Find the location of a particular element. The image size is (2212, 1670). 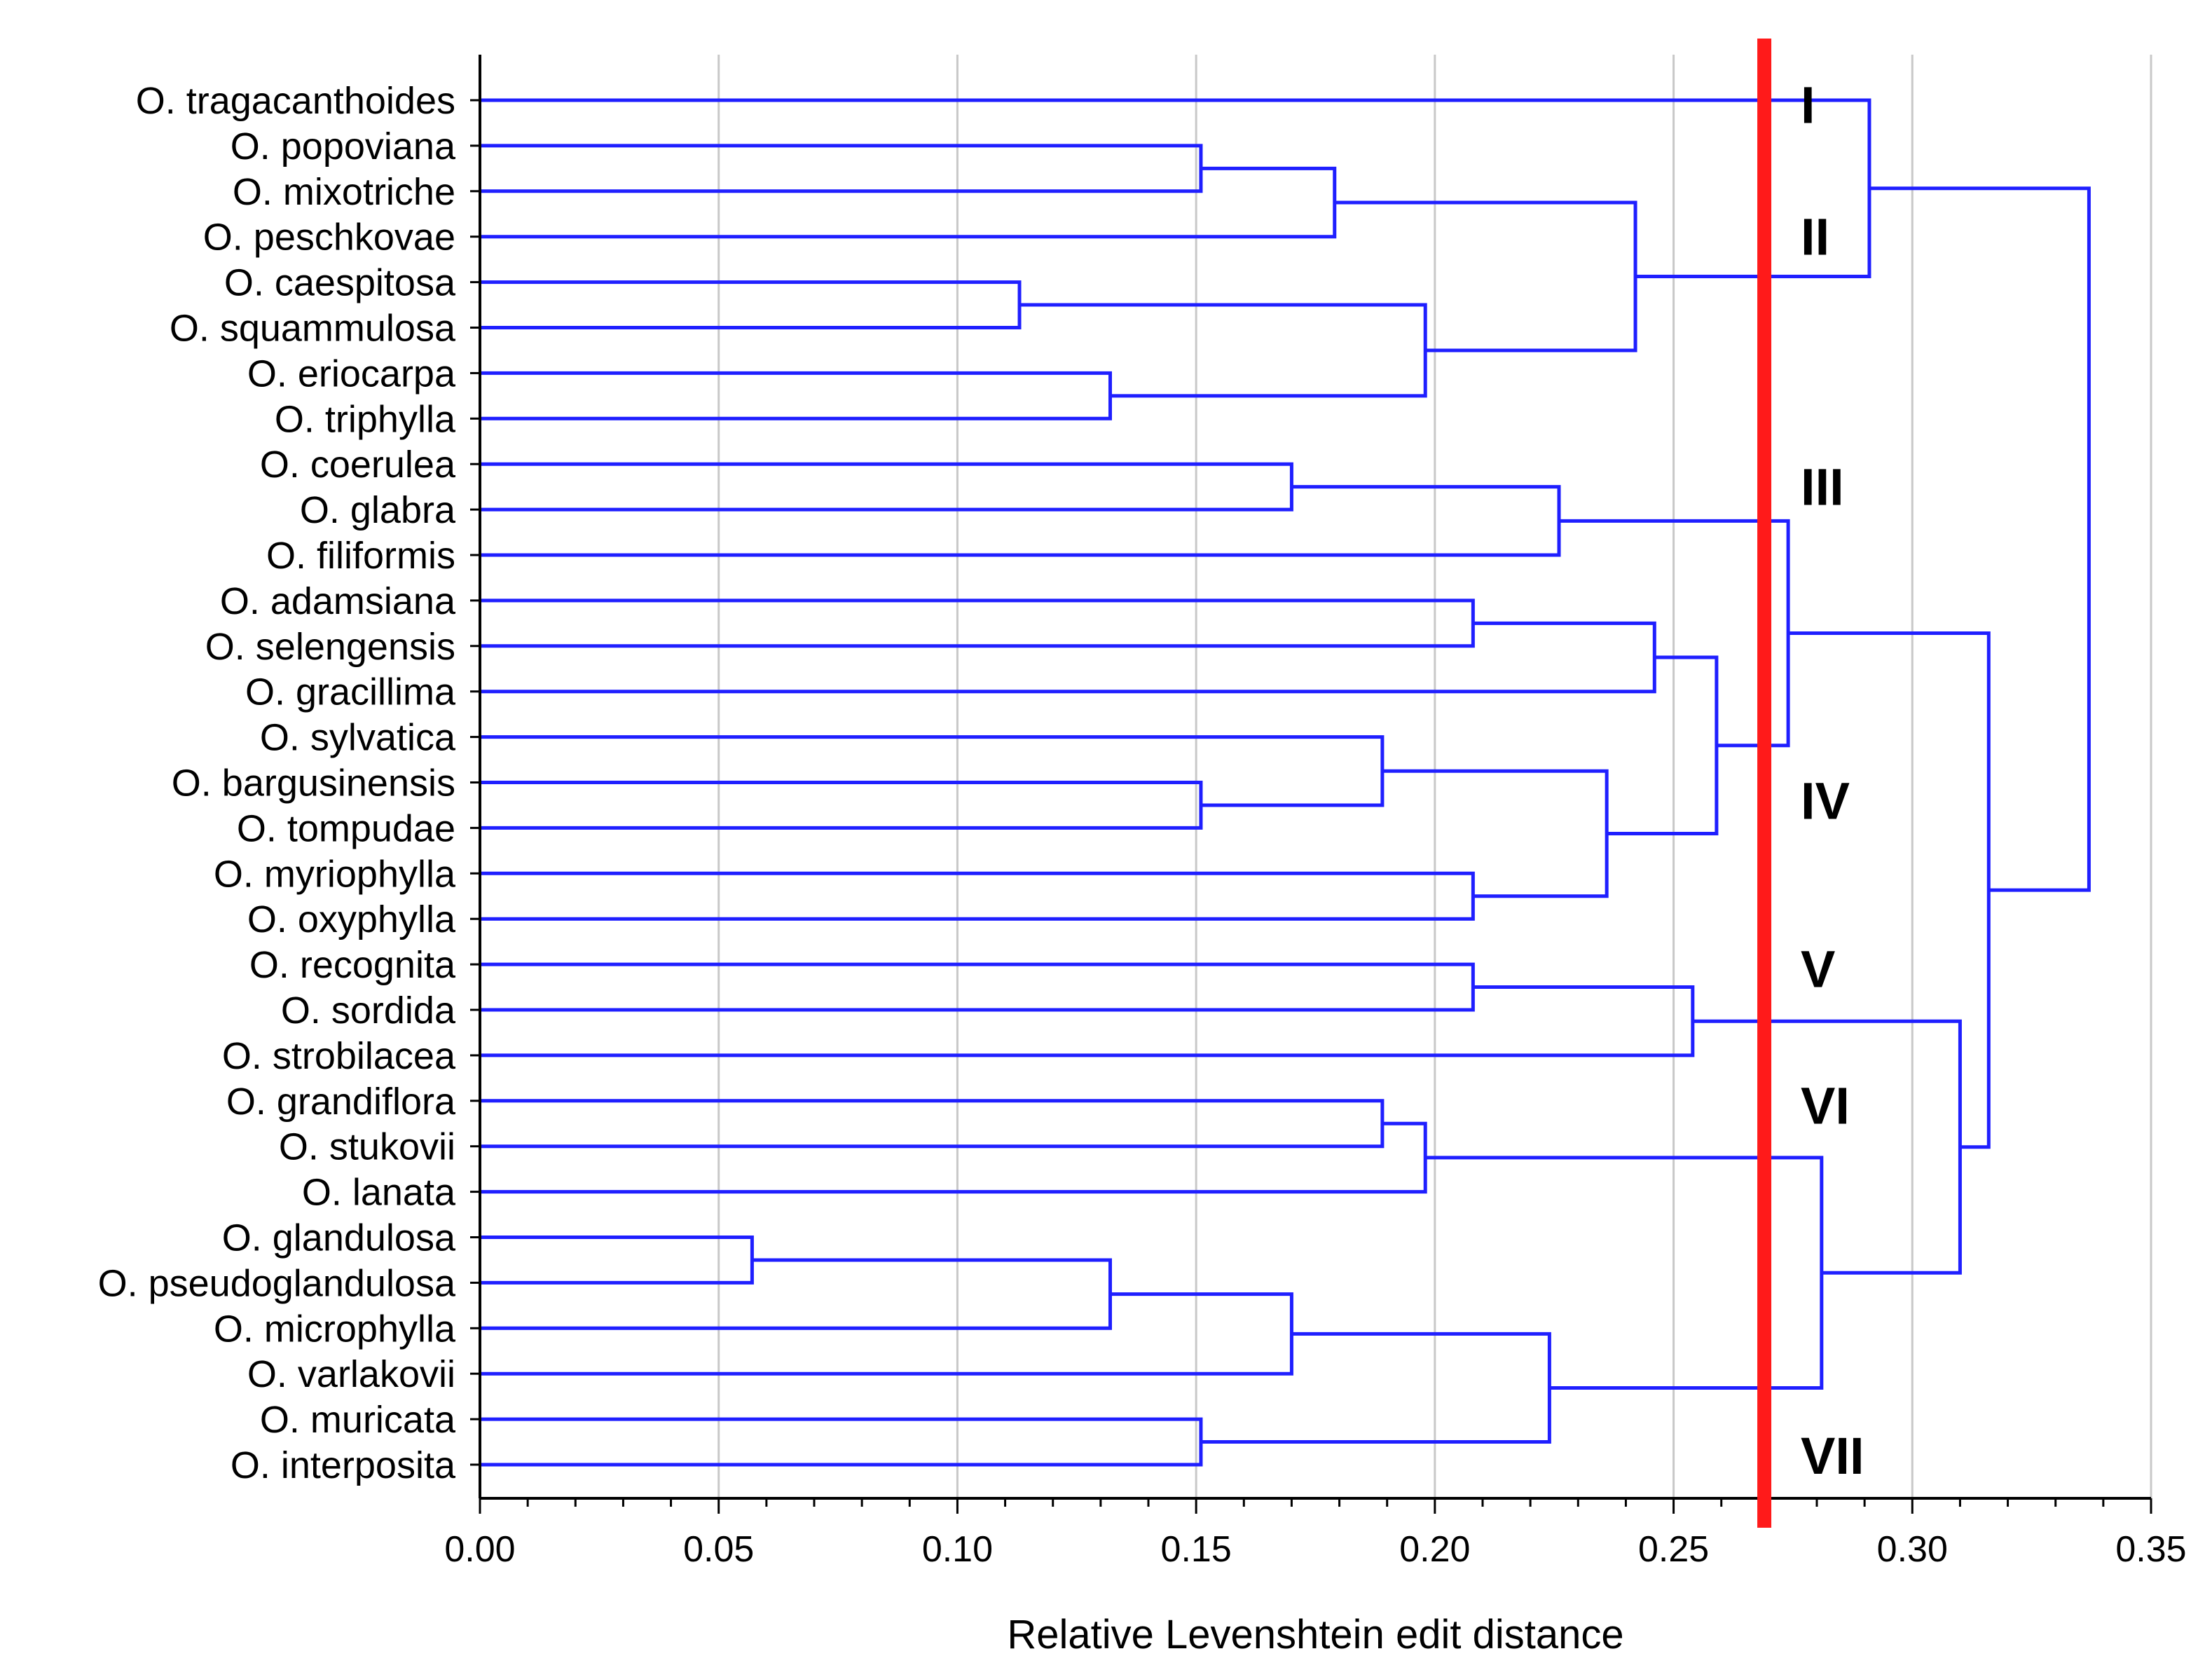

leaf-label: O. glandulosa is located at coordinates (339, 1238).